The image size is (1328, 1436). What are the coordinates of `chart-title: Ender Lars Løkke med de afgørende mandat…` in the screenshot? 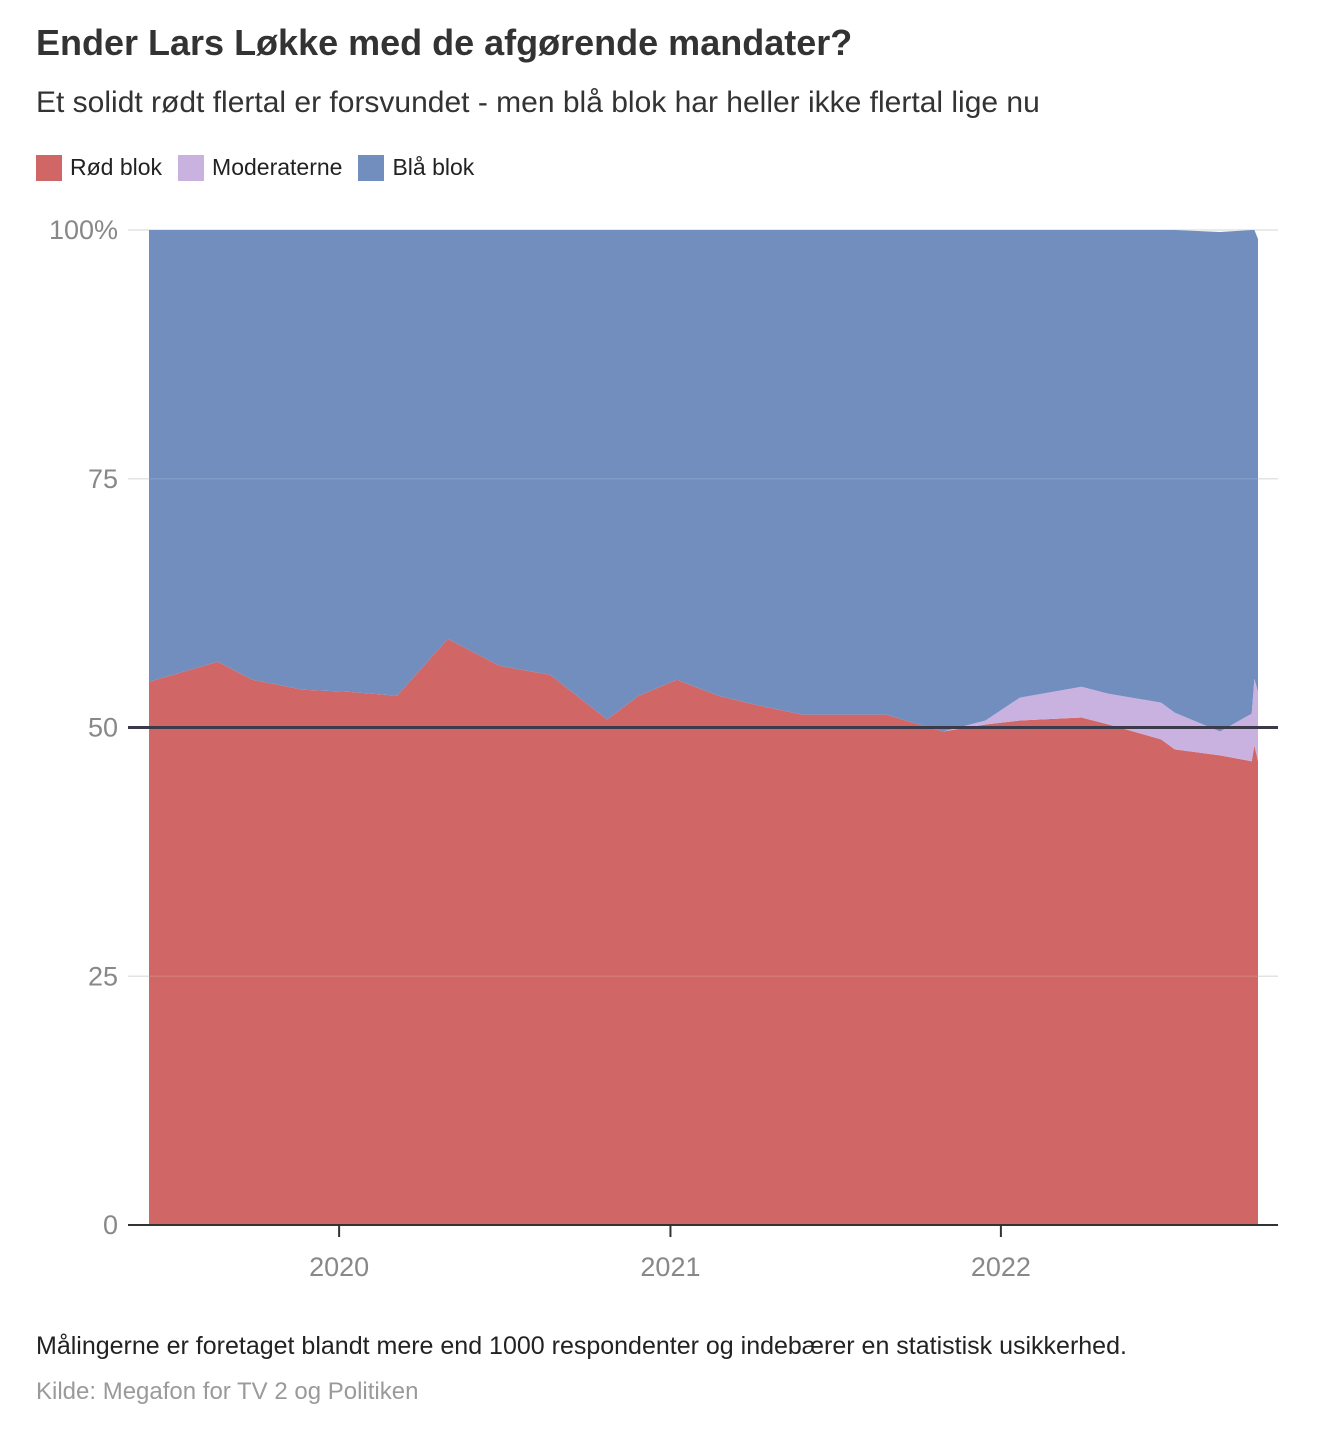 It's located at (444, 42).